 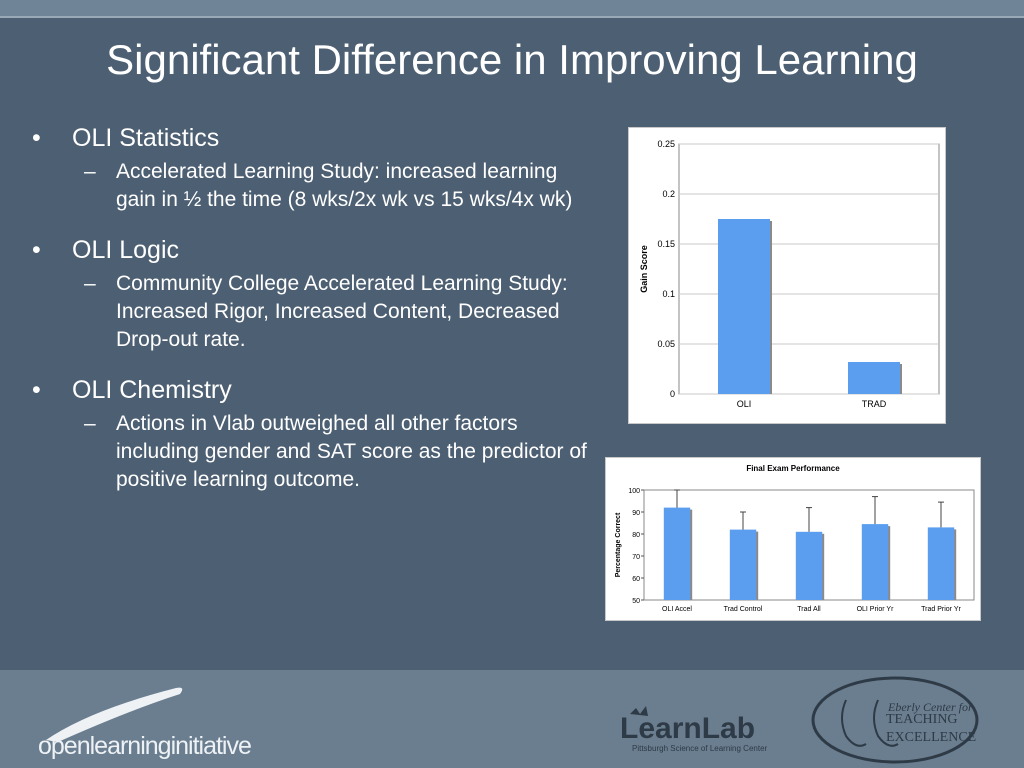 What do you see at coordinates (672, 394) in the screenshot?
I see `y-tick-label: 0` at bounding box center [672, 394].